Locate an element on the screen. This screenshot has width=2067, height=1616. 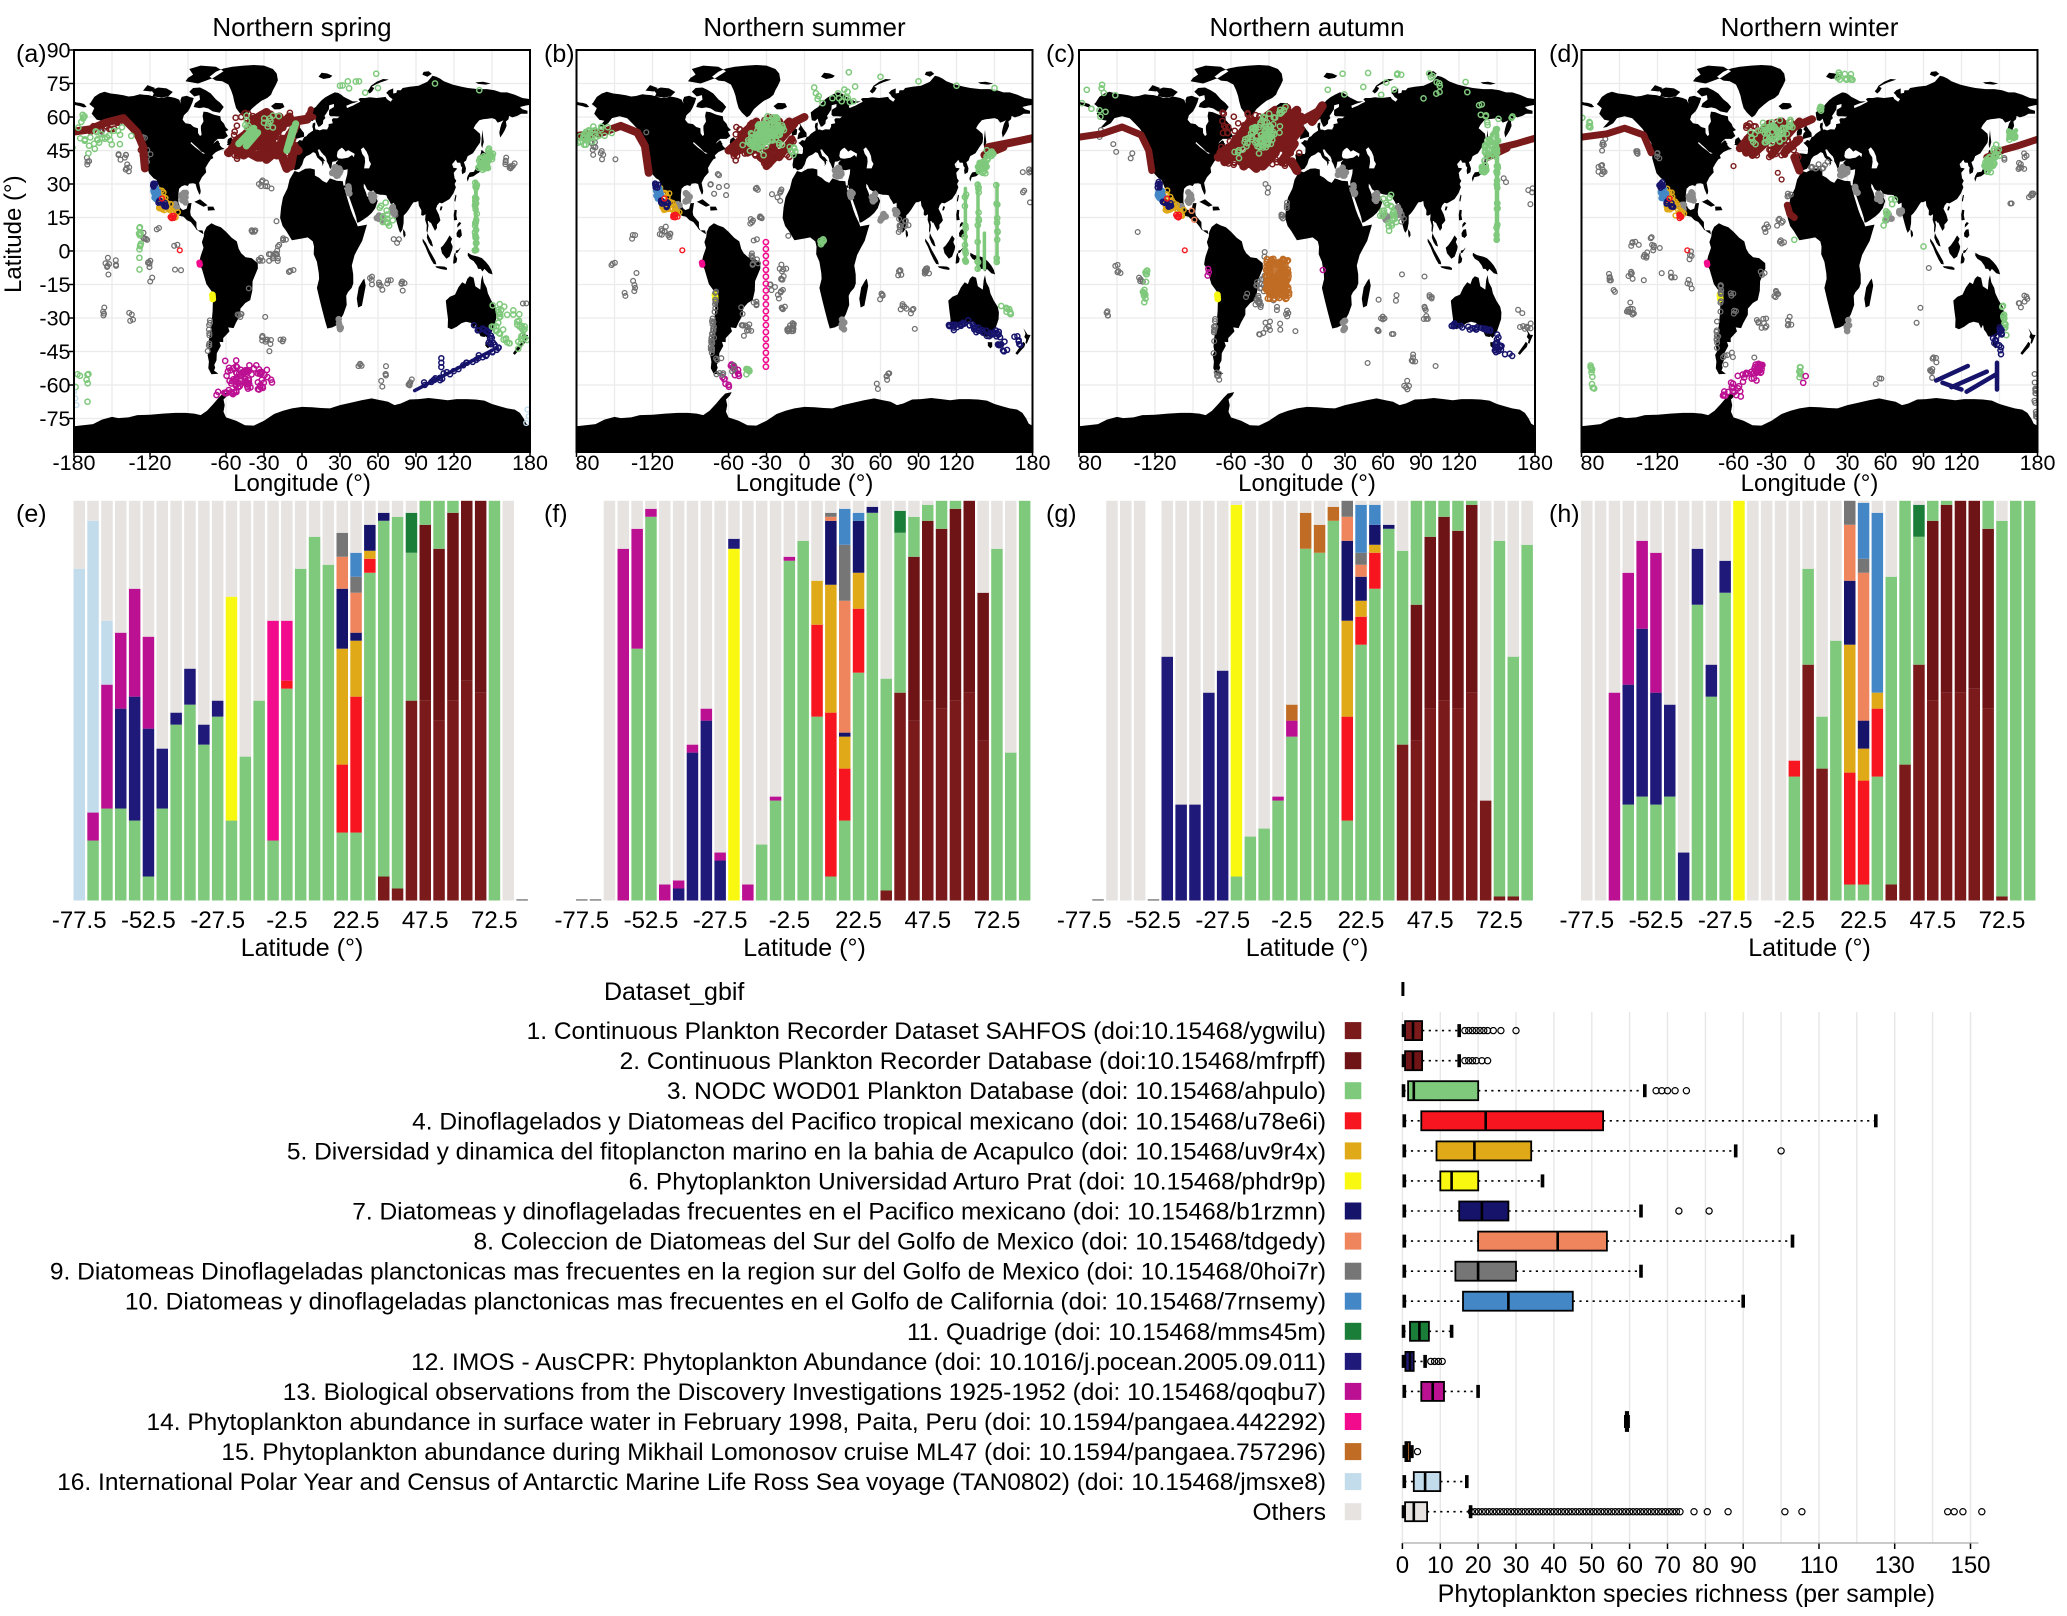
svg-text: -75 is located at coordinates (54, 419).